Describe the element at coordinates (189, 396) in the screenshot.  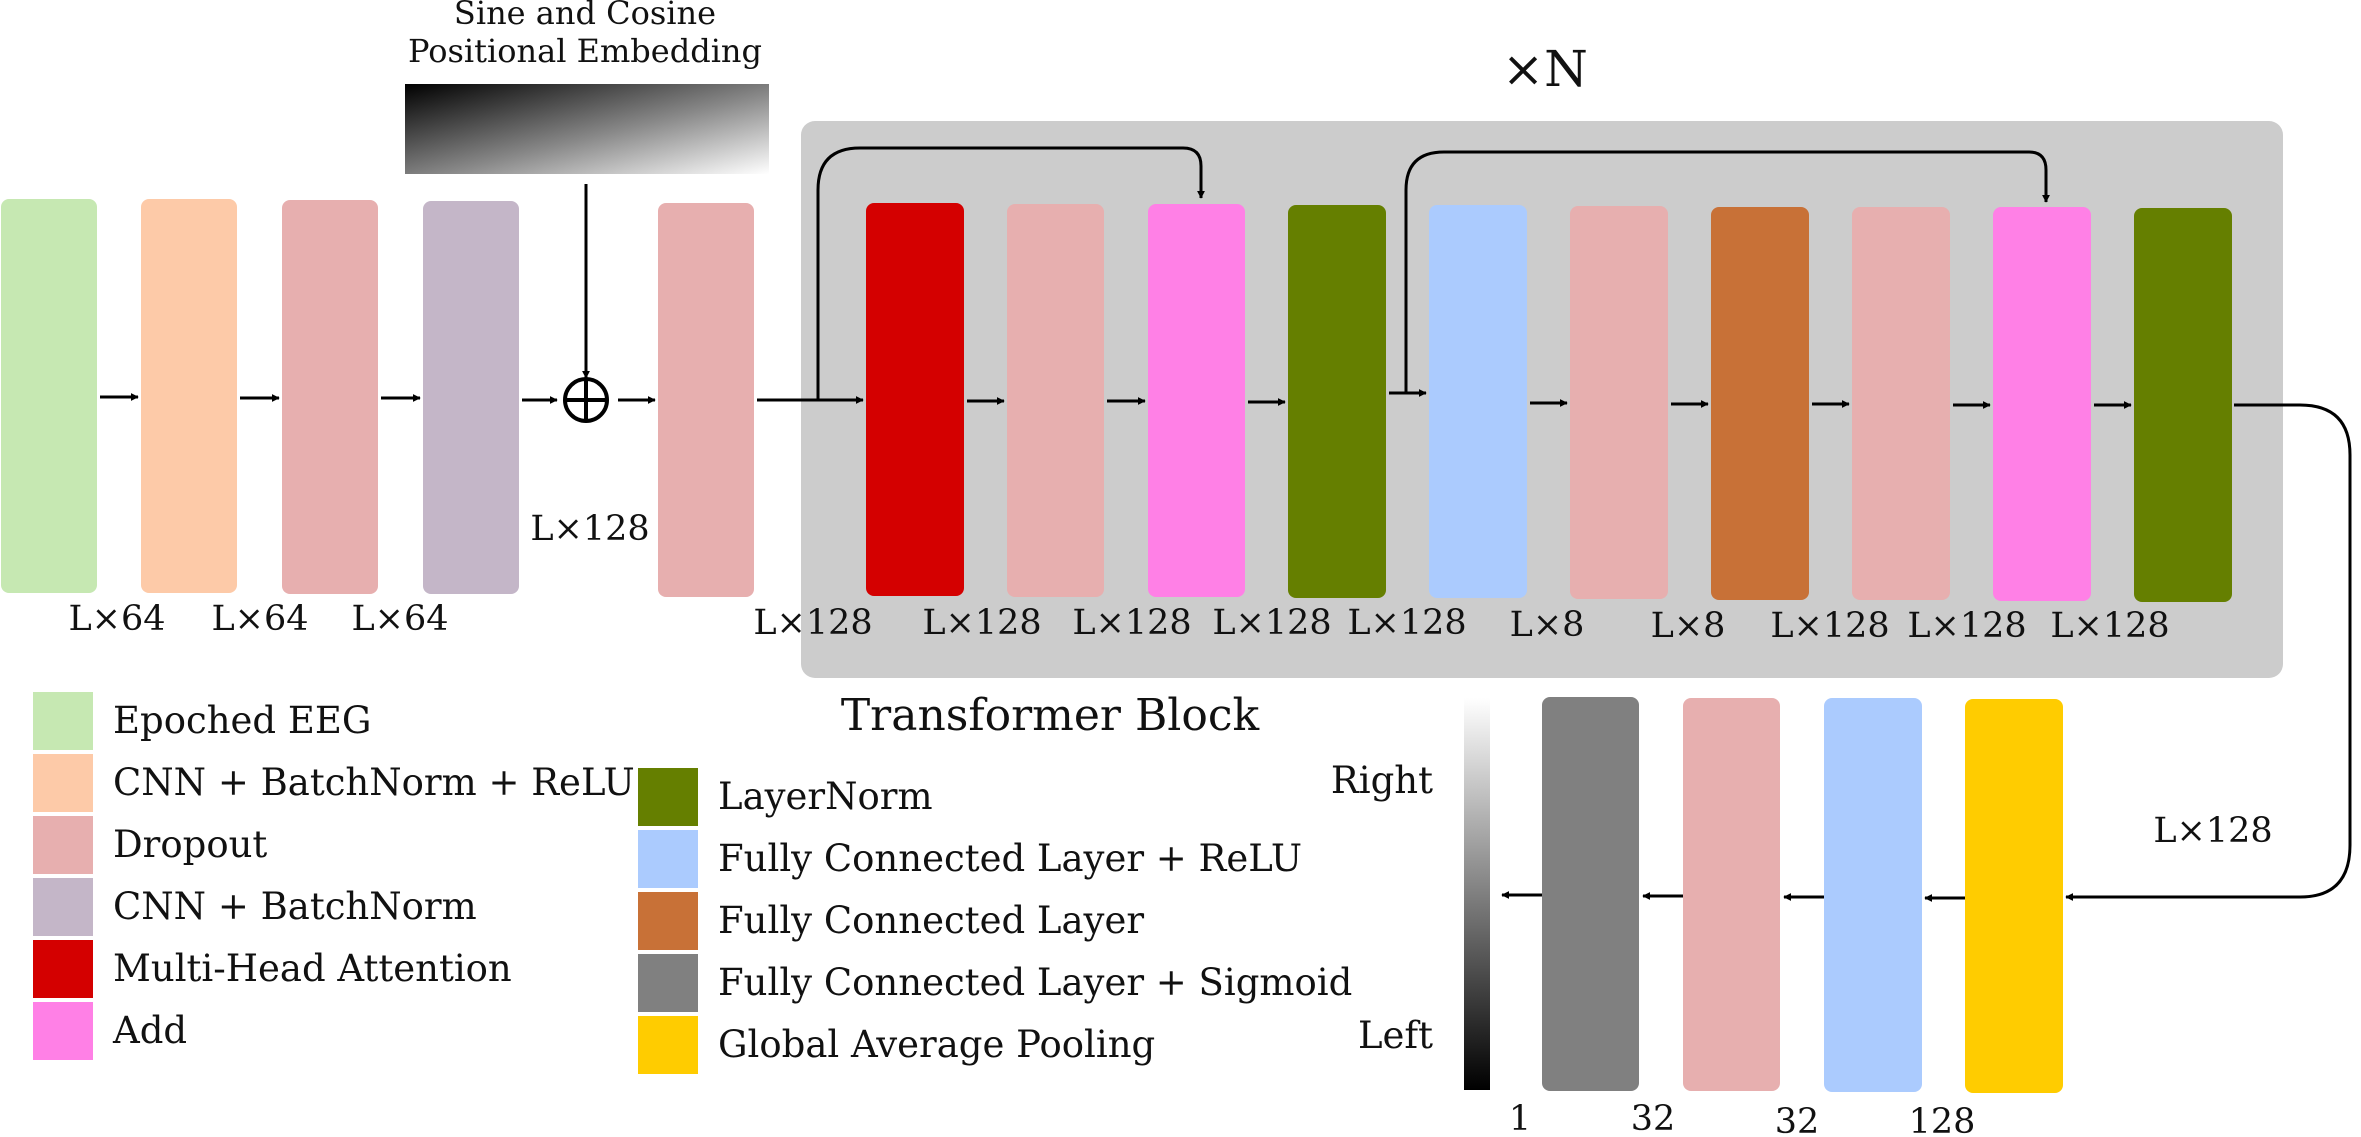
I see `block-cnn-bn-relu` at that location.